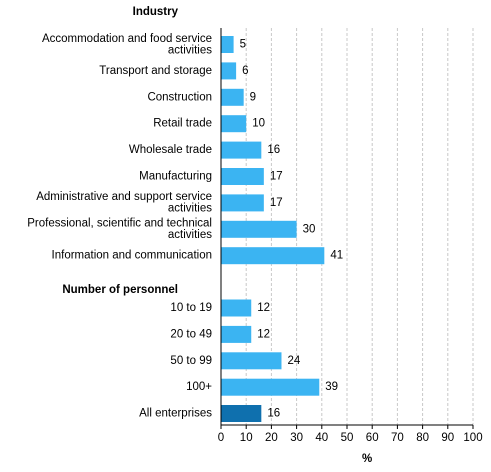 The image size is (491, 472). I want to click on x-tick-label-80: 80, so click(422, 438).